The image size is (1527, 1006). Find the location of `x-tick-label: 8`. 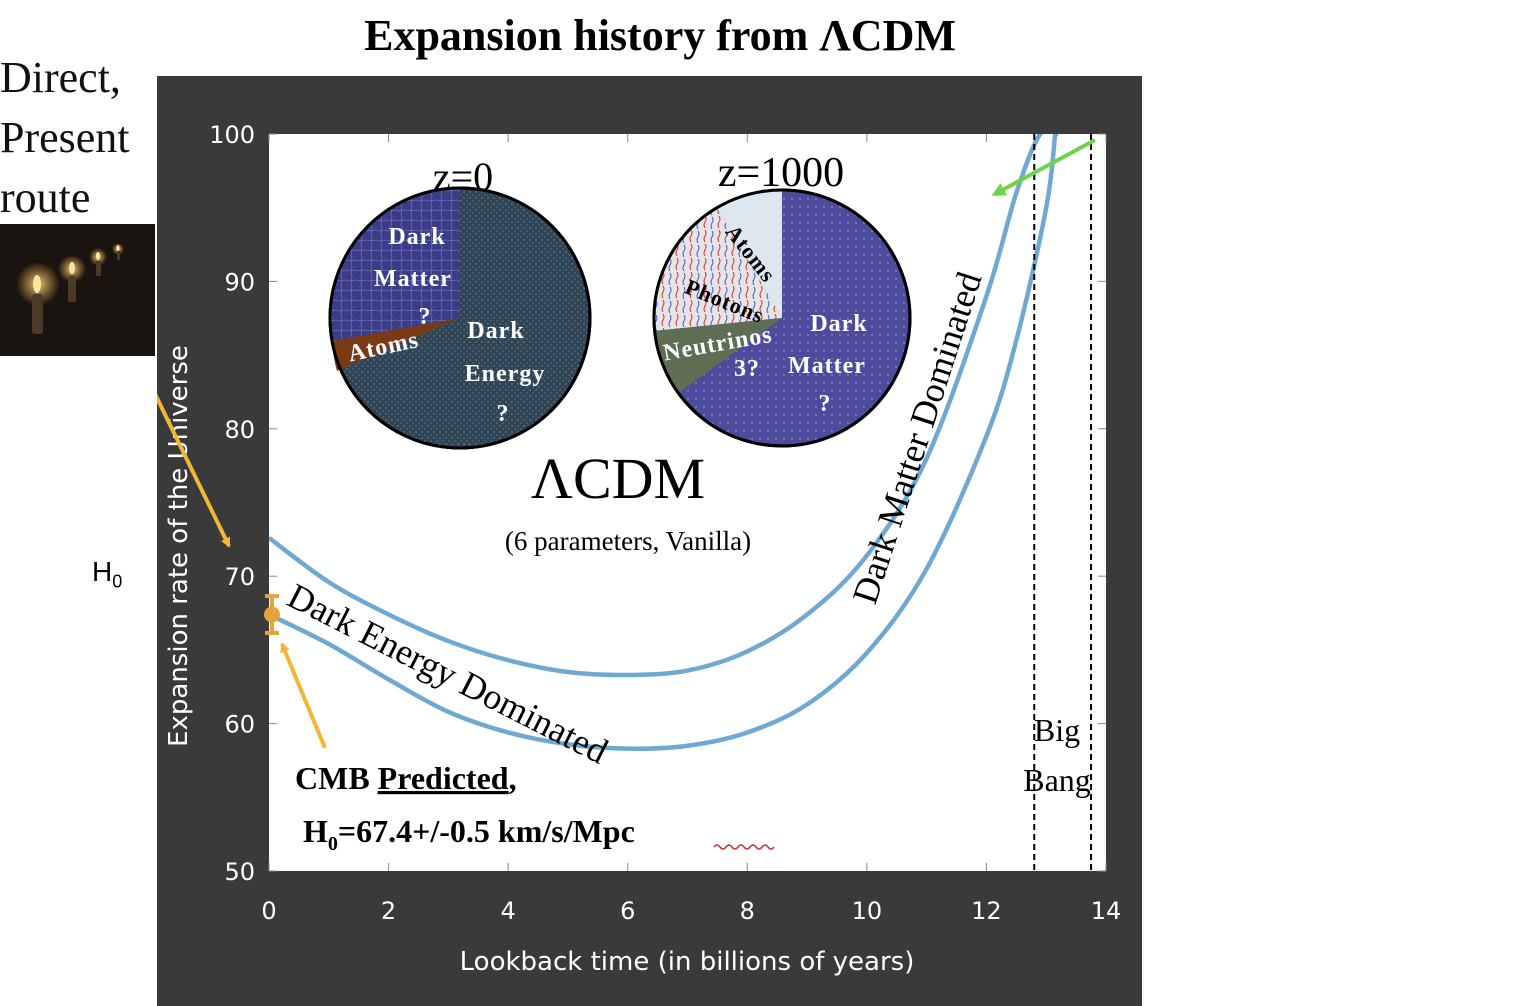

x-tick-label: 8 is located at coordinates (747, 911).